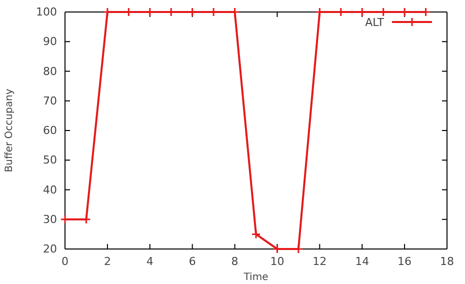 This screenshot has height=284, width=465. Describe the element at coordinates (362, 261) in the screenshot. I see `x-tick-label: 14` at that location.